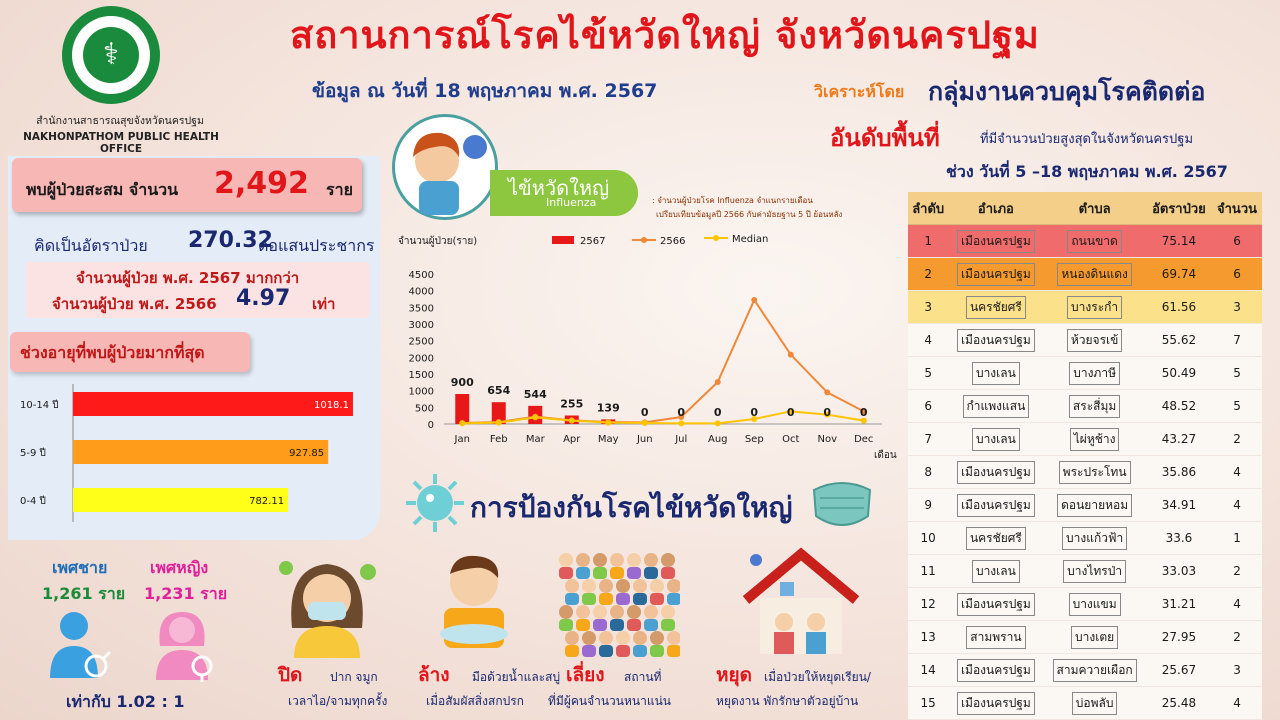 Image resolution: width=1280 pixels, height=720 pixels. I want to click on table-cell: 9, so click(928, 505).